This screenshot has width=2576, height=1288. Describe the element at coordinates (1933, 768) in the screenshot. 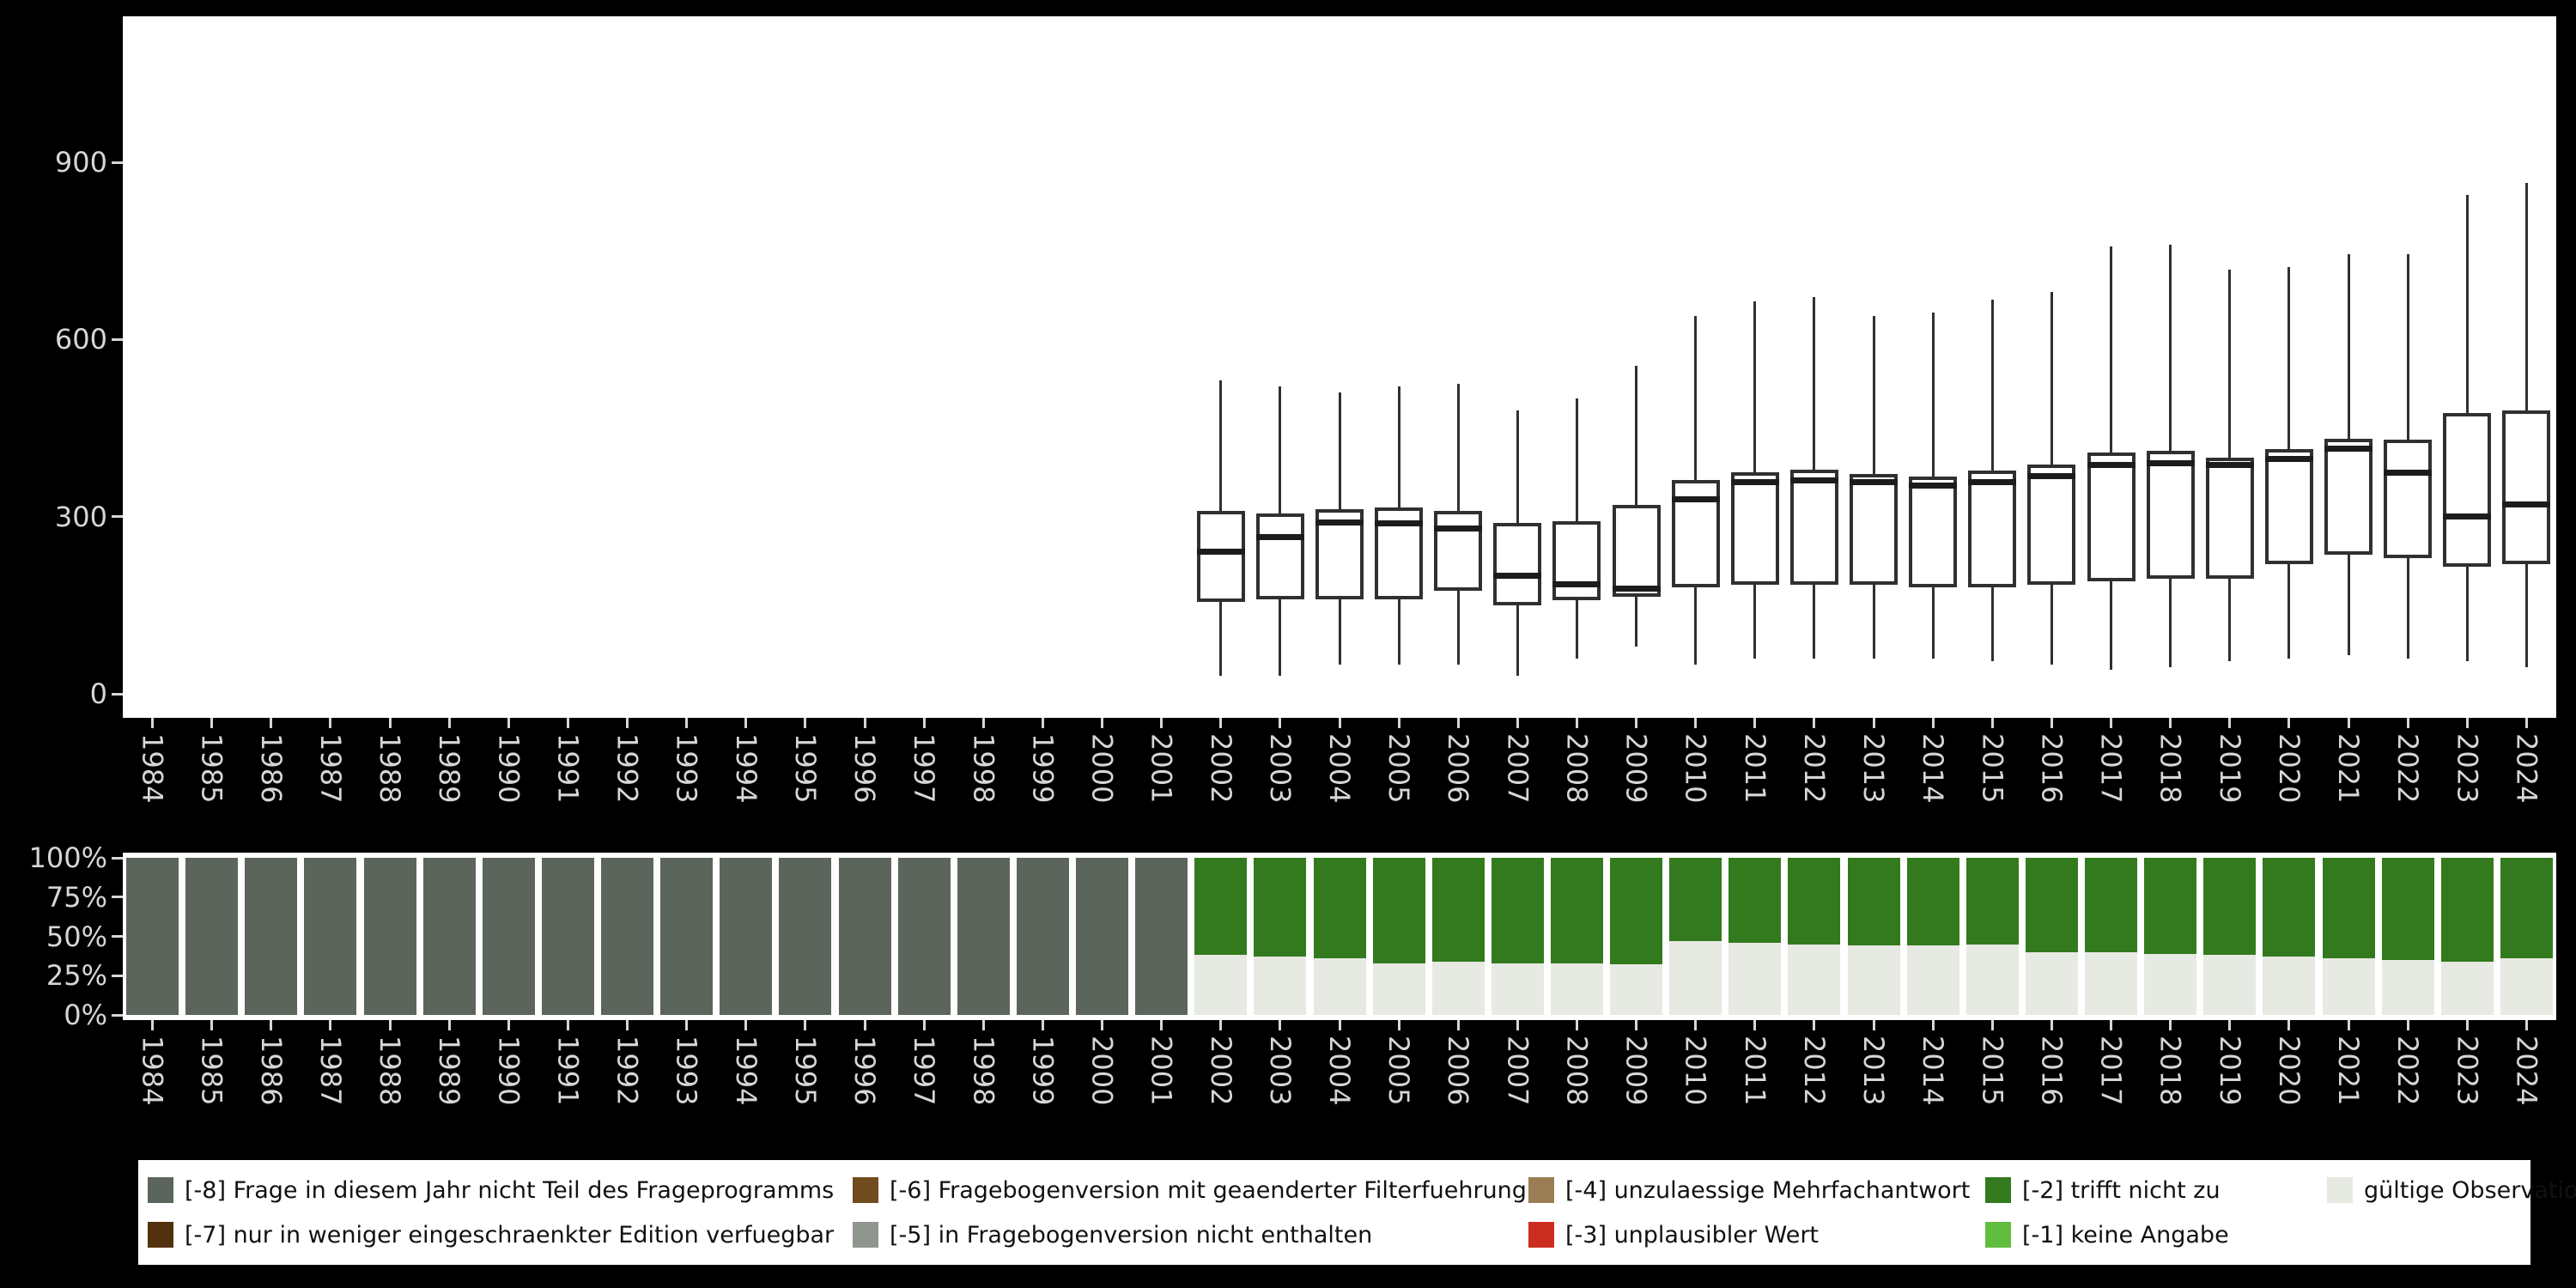

I see `x-axis-year-label: 2014` at that location.